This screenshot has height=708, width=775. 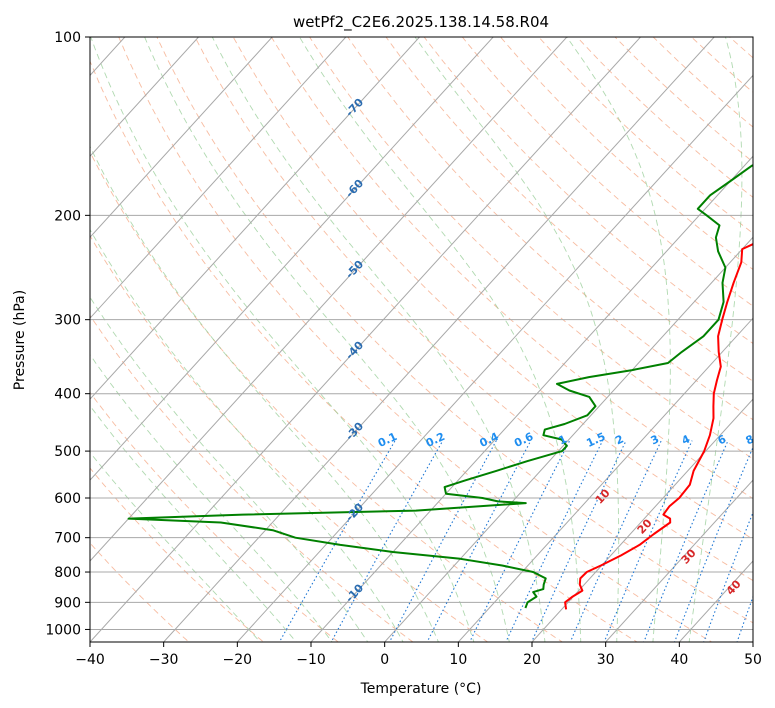 I want to click on mixing-ratio-label: 0.6, so click(x=523, y=440).